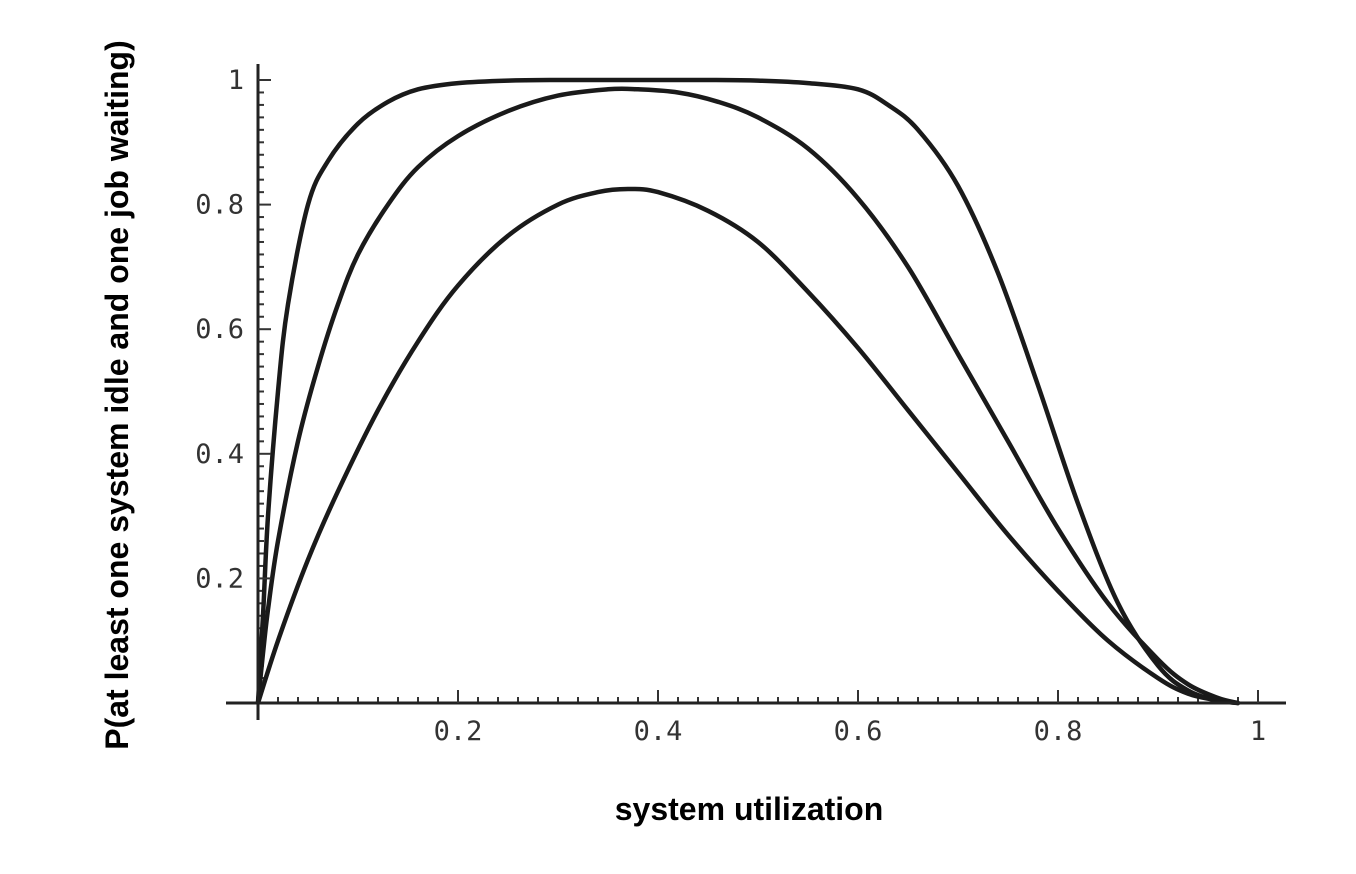 The width and height of the screenshot is (1356, 874). I want to click on x-tick-label: 0.6, so click(858, 731).